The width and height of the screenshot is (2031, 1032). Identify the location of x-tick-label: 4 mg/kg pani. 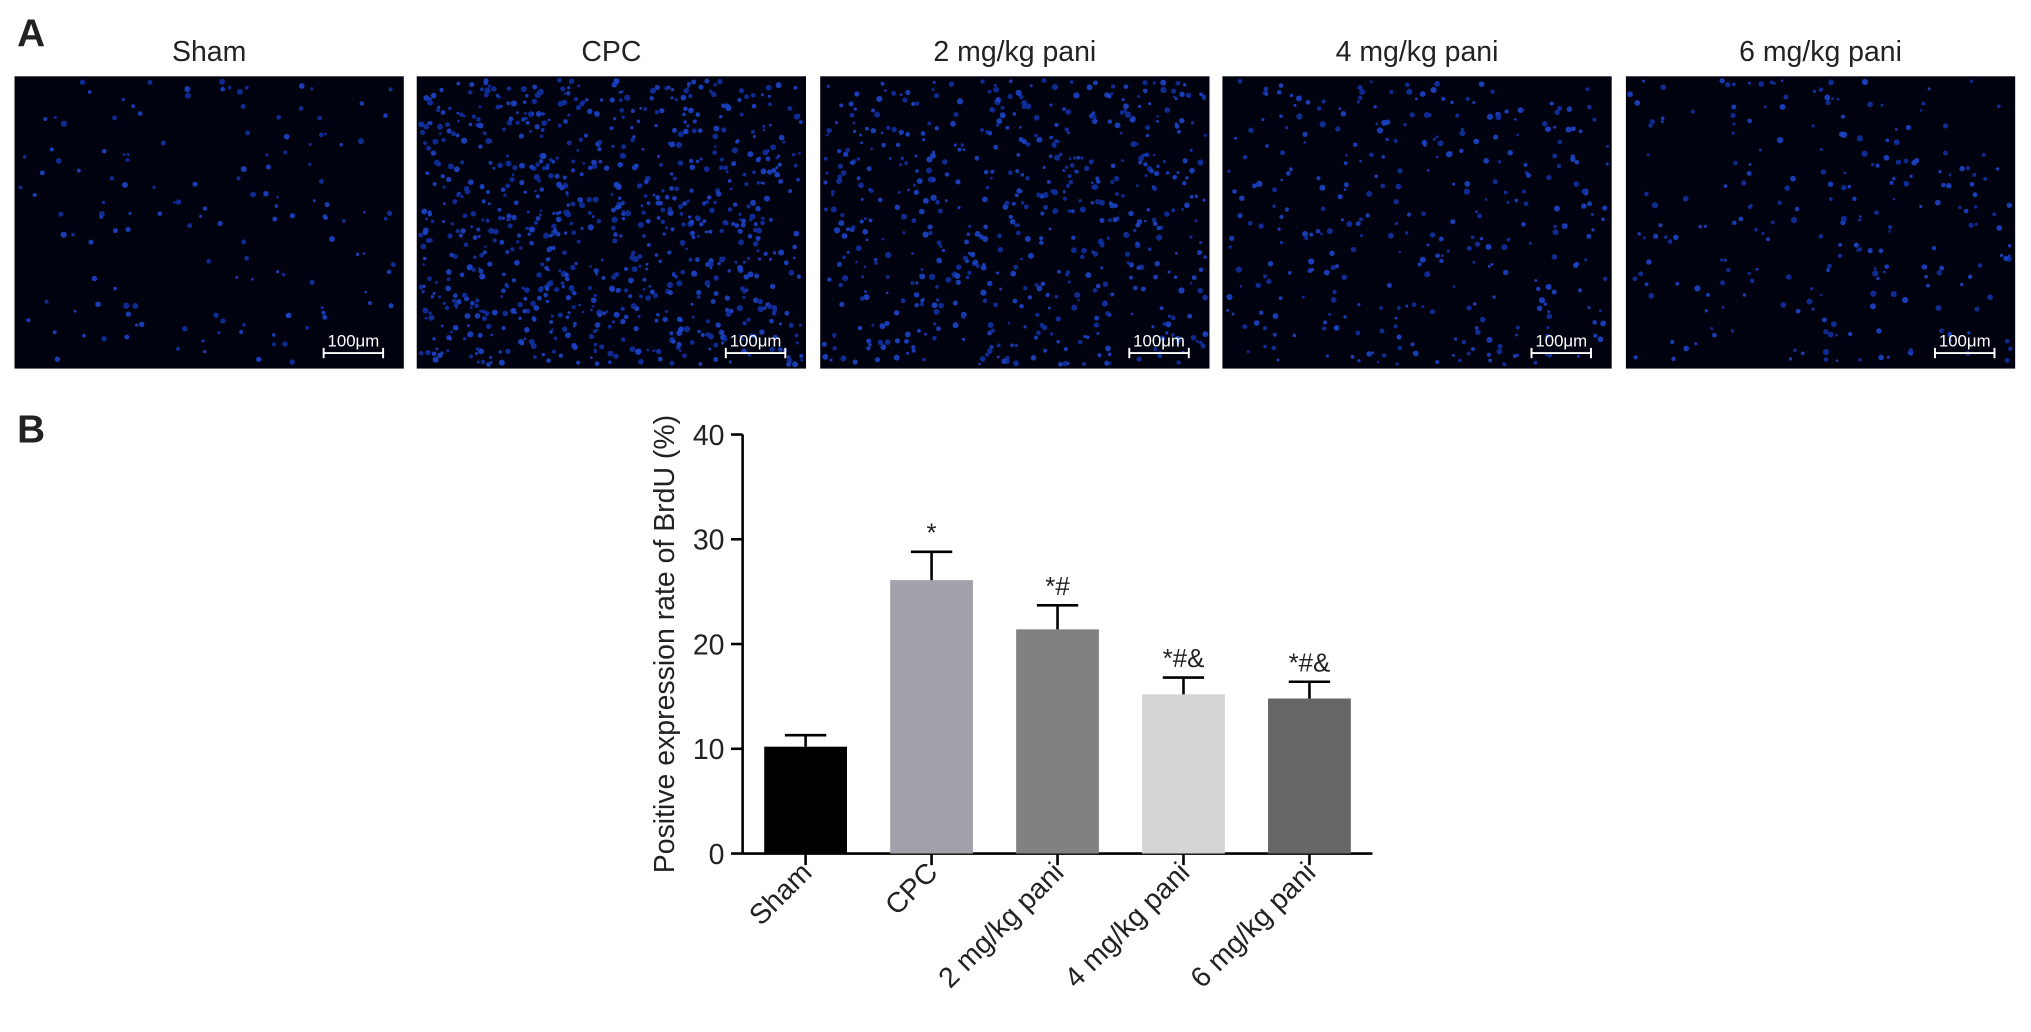
(1127, 926).